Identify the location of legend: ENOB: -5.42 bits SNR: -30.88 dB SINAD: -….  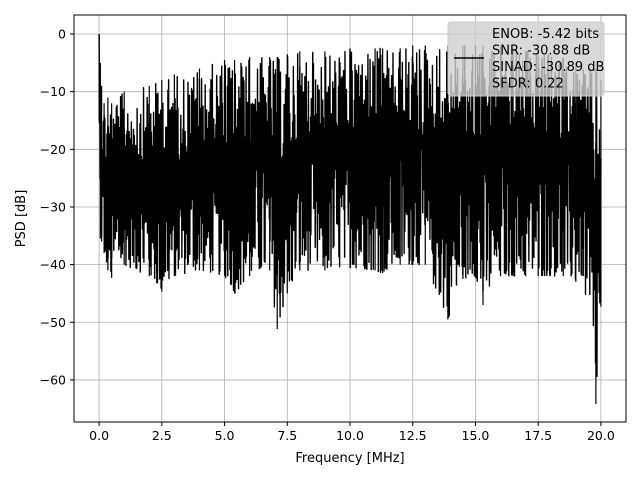
(526, 59).